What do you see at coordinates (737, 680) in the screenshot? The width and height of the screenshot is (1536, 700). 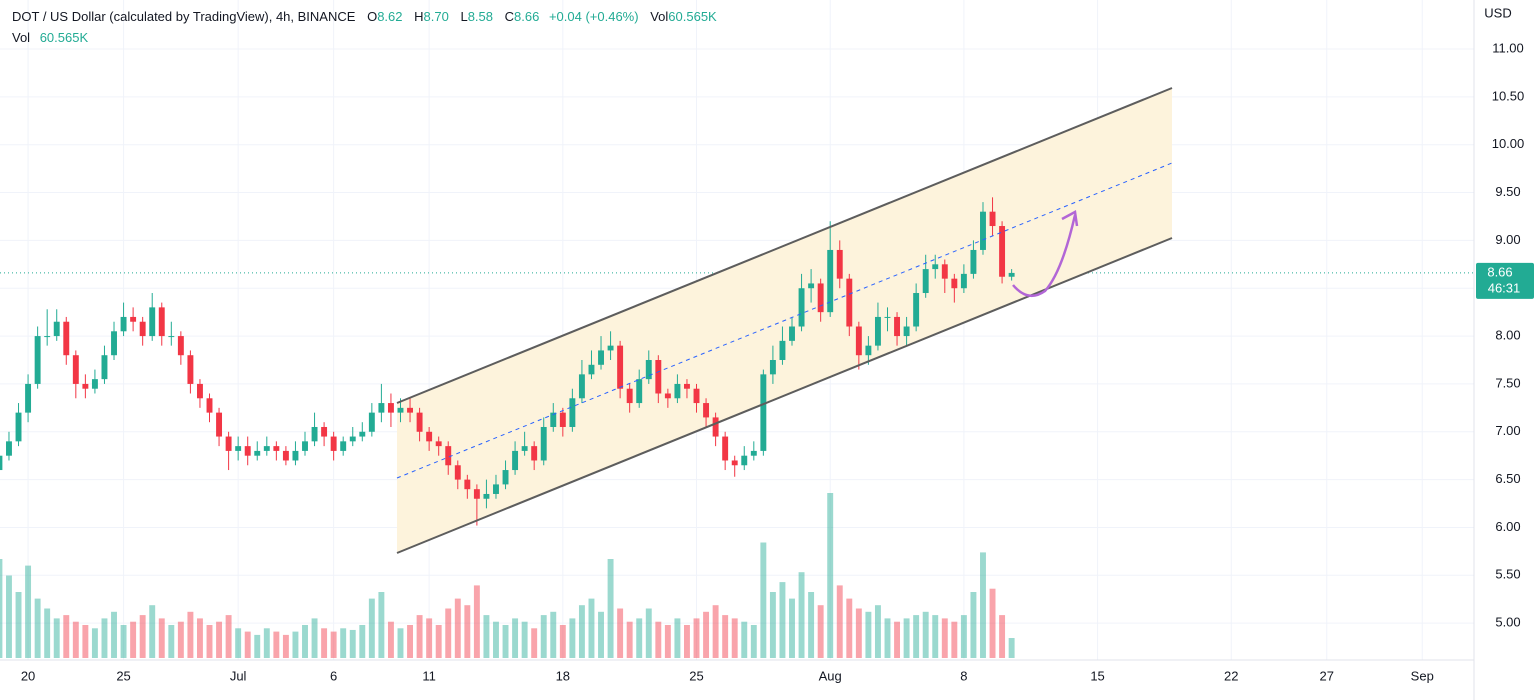 I see `time-axis-bg` at bounding box center [737, 680].